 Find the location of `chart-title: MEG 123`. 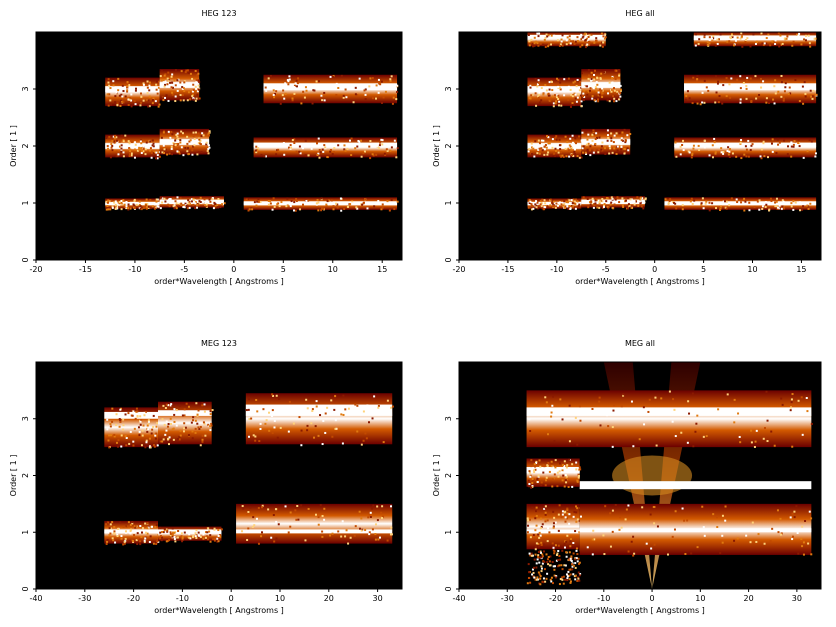

chart-title: MEG 123 is located at coordinates (219, 343).